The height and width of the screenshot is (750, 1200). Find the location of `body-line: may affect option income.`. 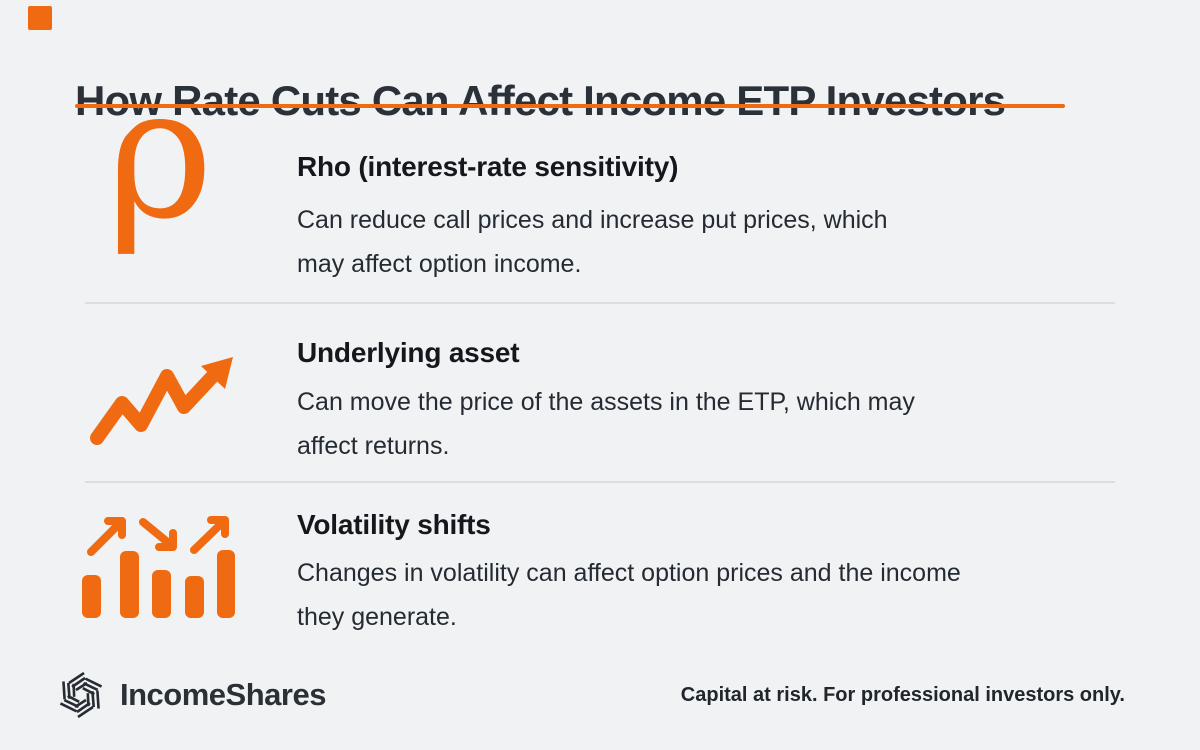

body-line: may affect option income. is located at coordinates (439, 264).